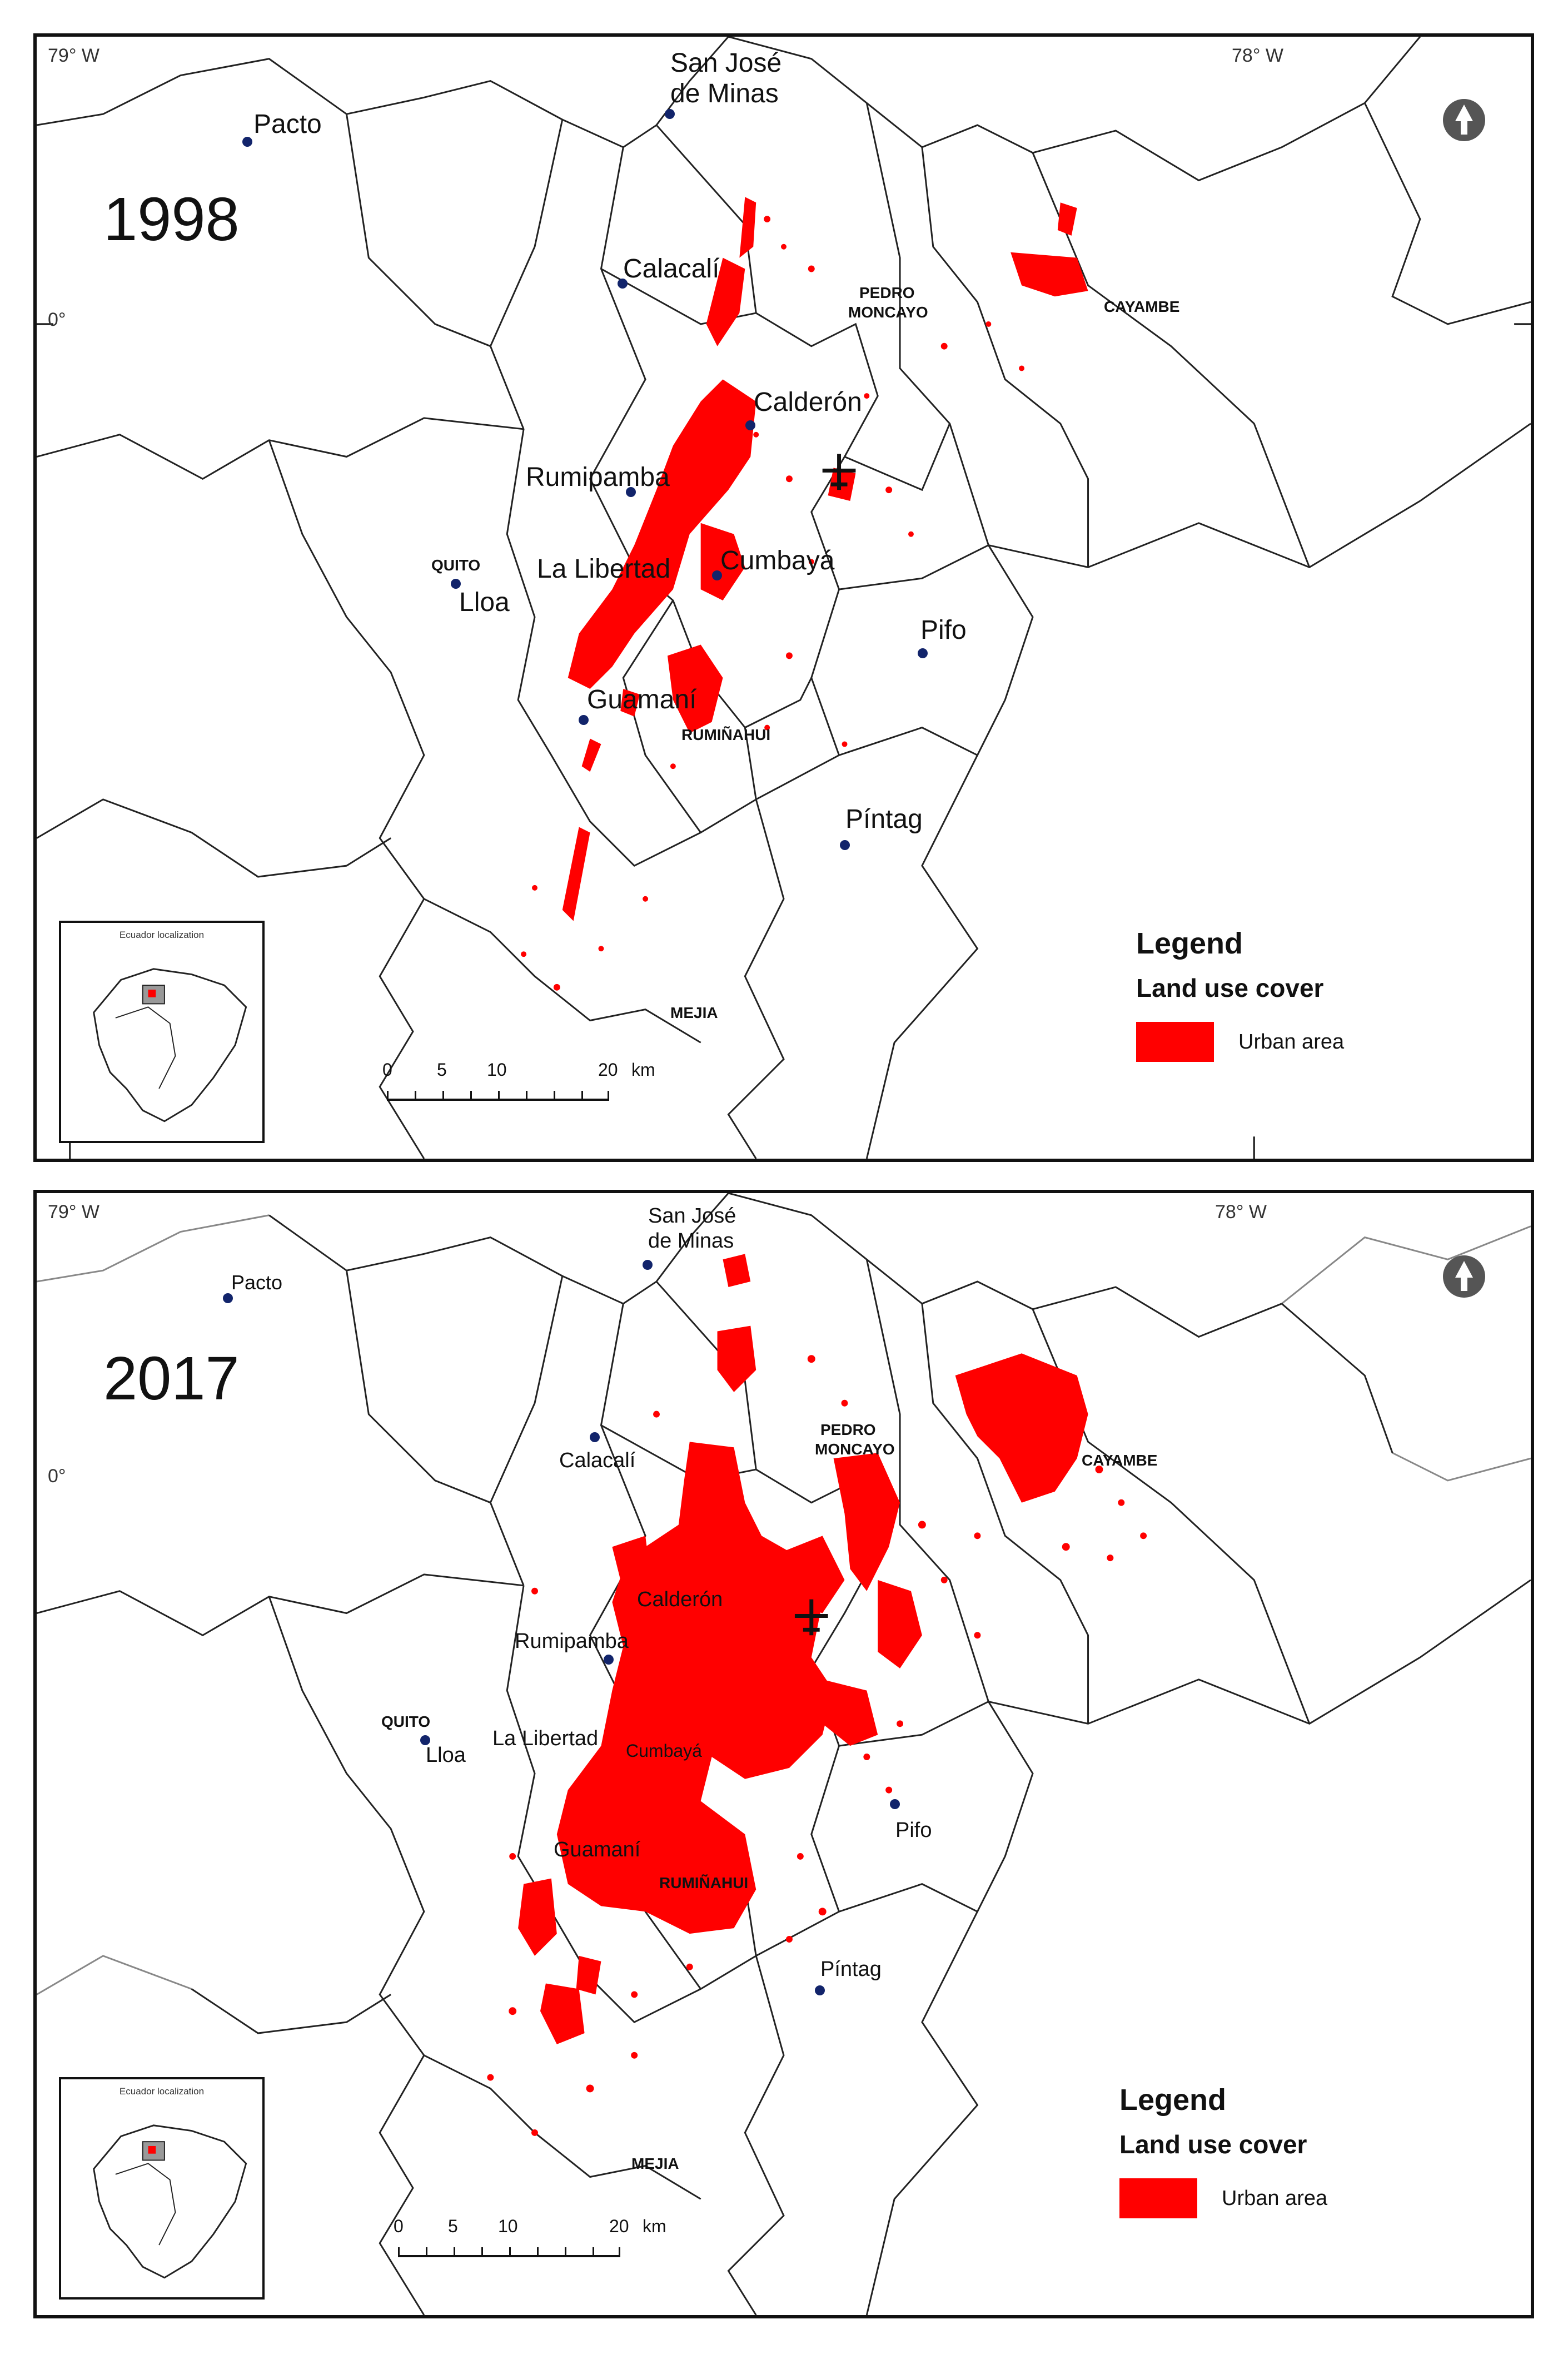 The height and width of the screenshot is (2364, 1568). I want to click on year-title: 2017, so click(171, 1378).